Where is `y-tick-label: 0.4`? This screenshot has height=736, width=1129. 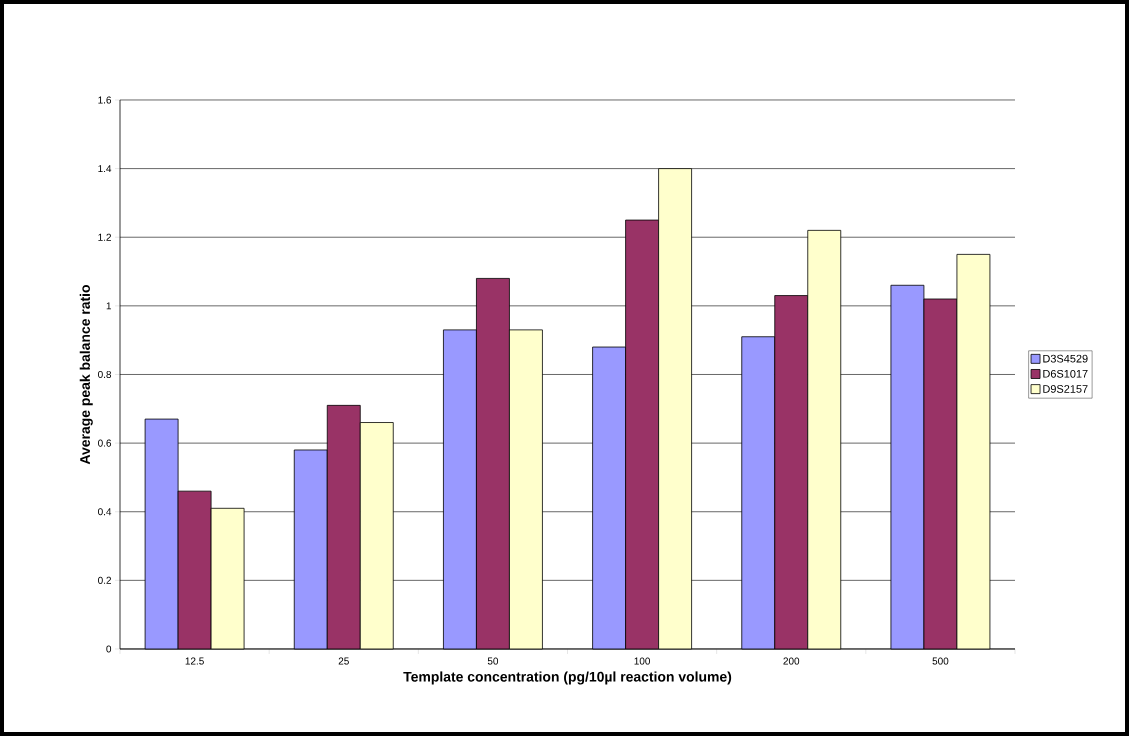 y-tick-label: 0.4 is located at coordinates (105, 512).